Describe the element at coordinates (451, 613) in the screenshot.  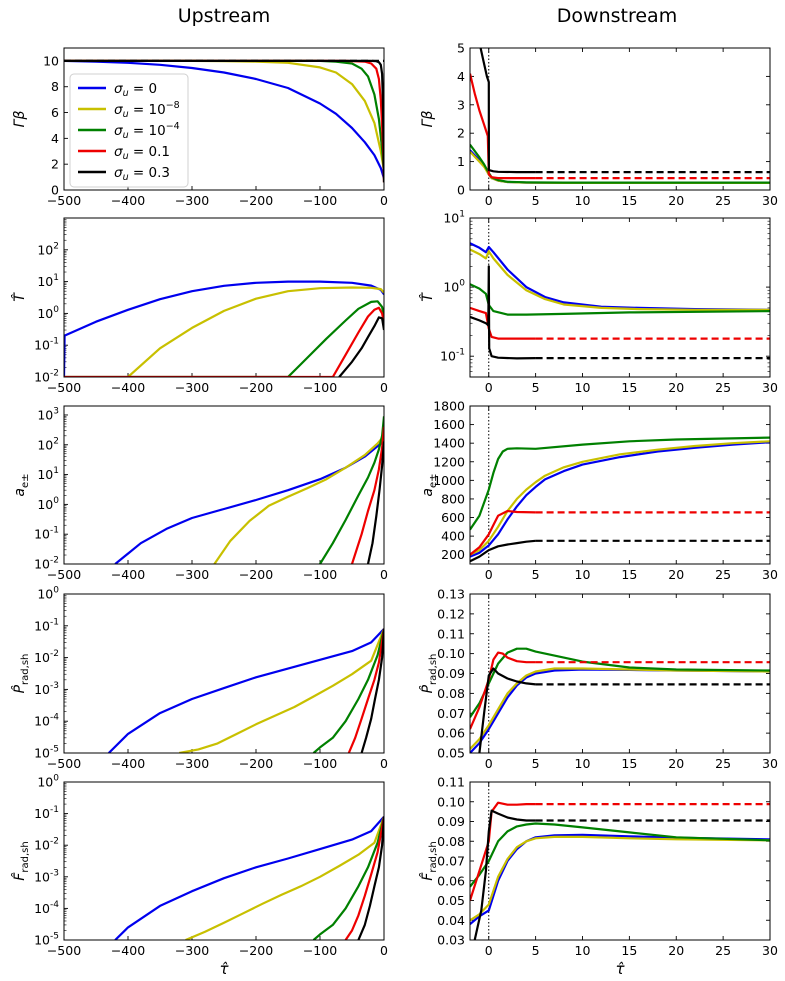
I see `y-tick-label: 0.12` at that location.